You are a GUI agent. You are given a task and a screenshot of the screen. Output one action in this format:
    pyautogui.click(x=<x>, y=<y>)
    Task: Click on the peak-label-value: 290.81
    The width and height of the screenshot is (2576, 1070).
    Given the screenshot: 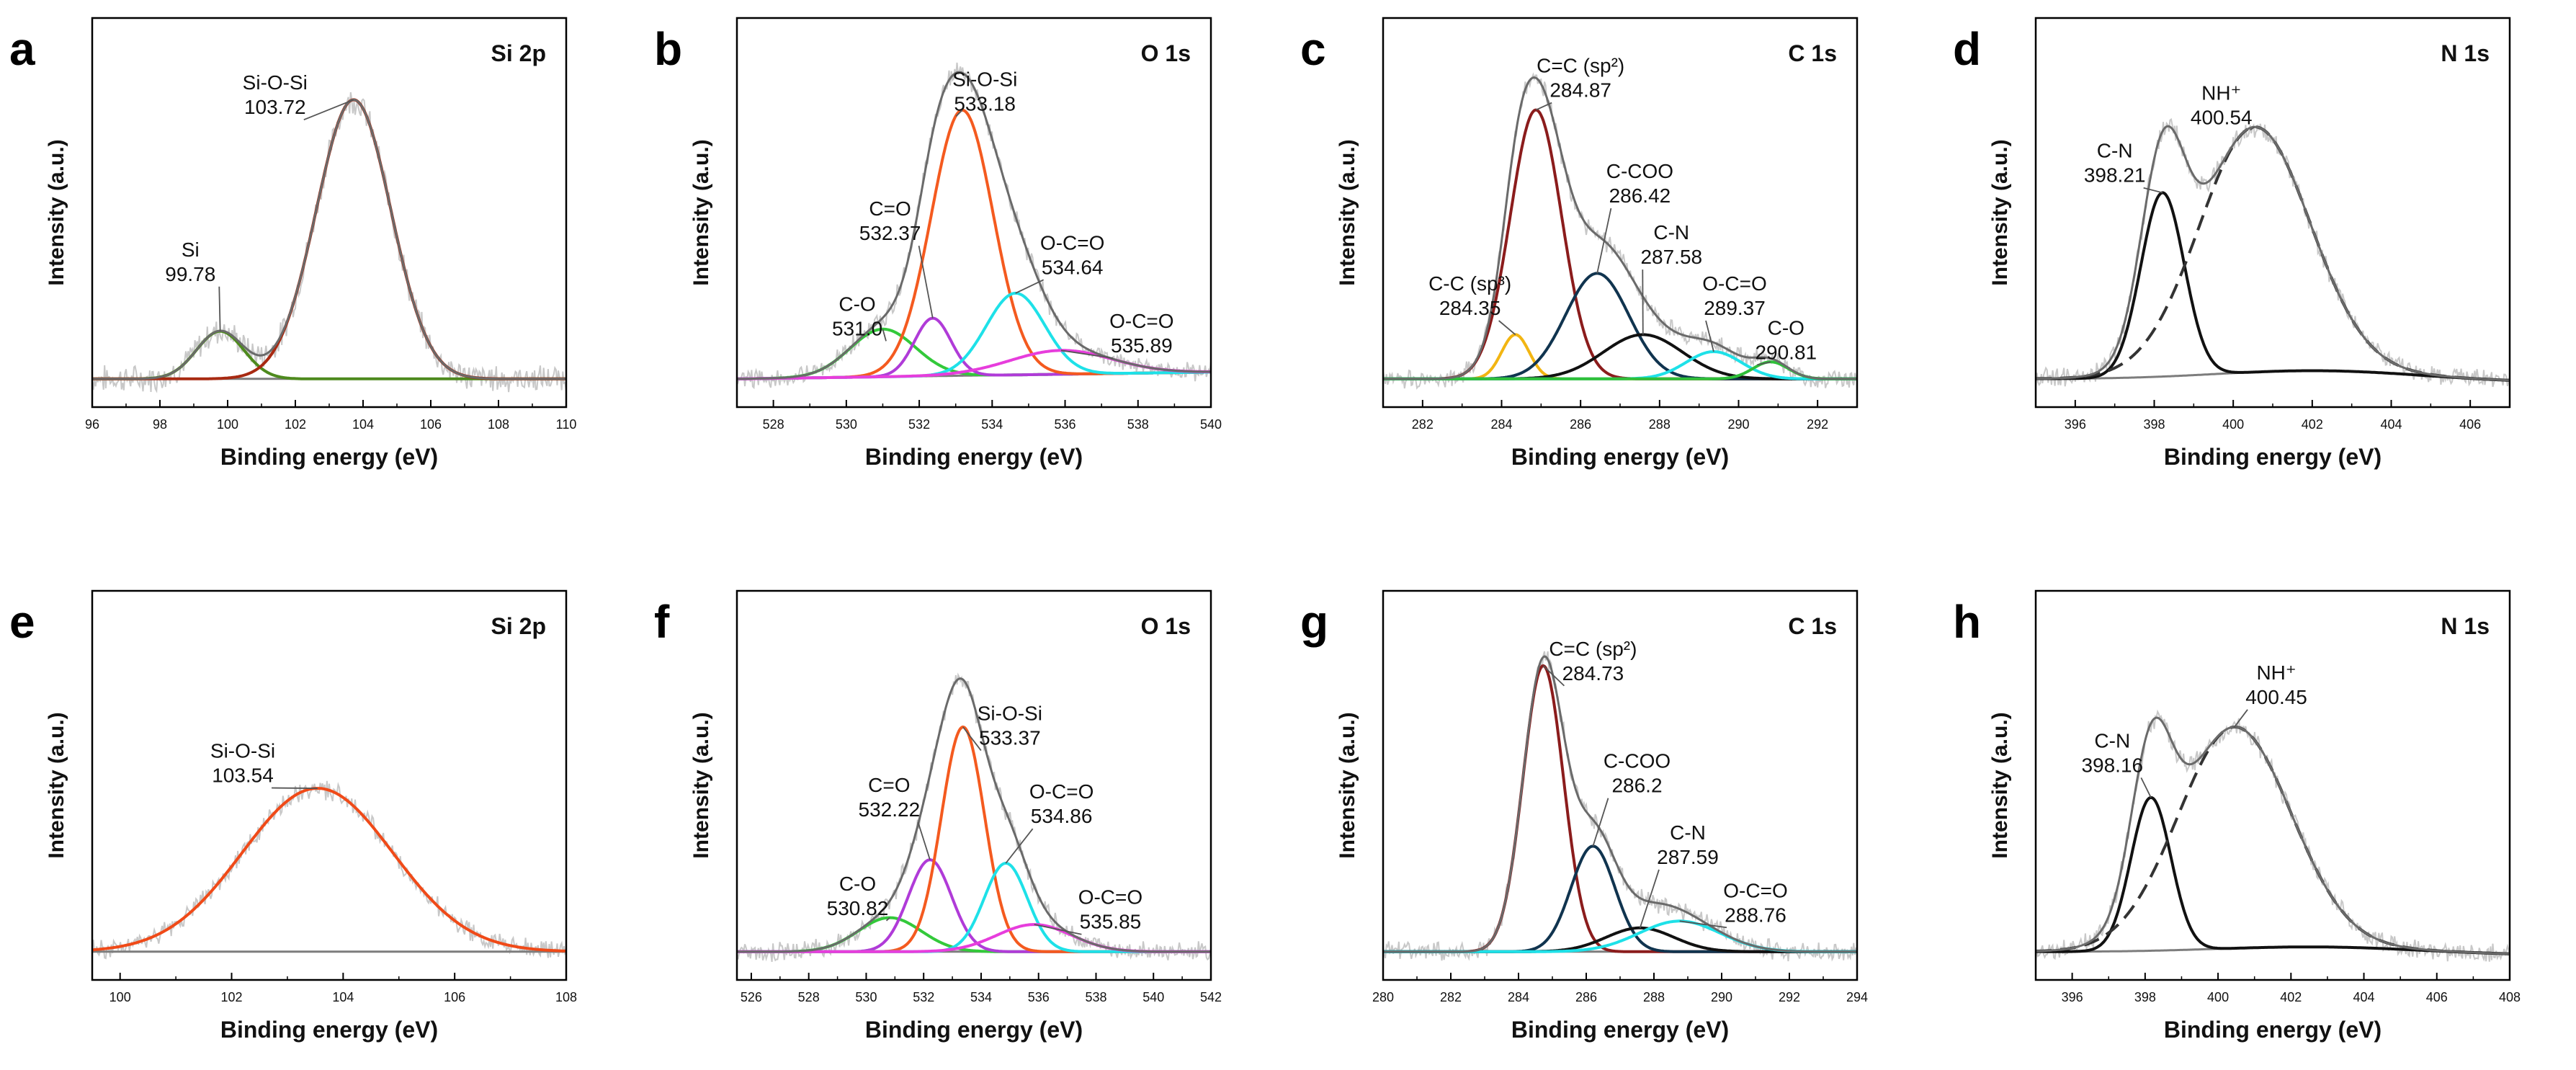 What is the action you would take?
    pyautogui.click(x=1786, y=352)
    